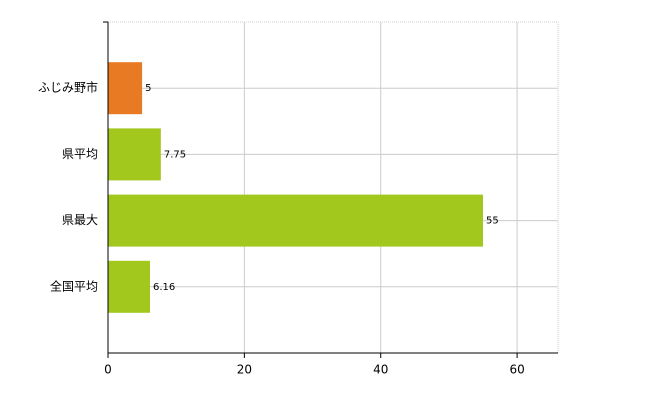 The height and width of the screenshot is (400, 650). What do you see at coordinates (148, 88) in the screenshot?
I see `value-label: 5` at bounding box center [148, 88].